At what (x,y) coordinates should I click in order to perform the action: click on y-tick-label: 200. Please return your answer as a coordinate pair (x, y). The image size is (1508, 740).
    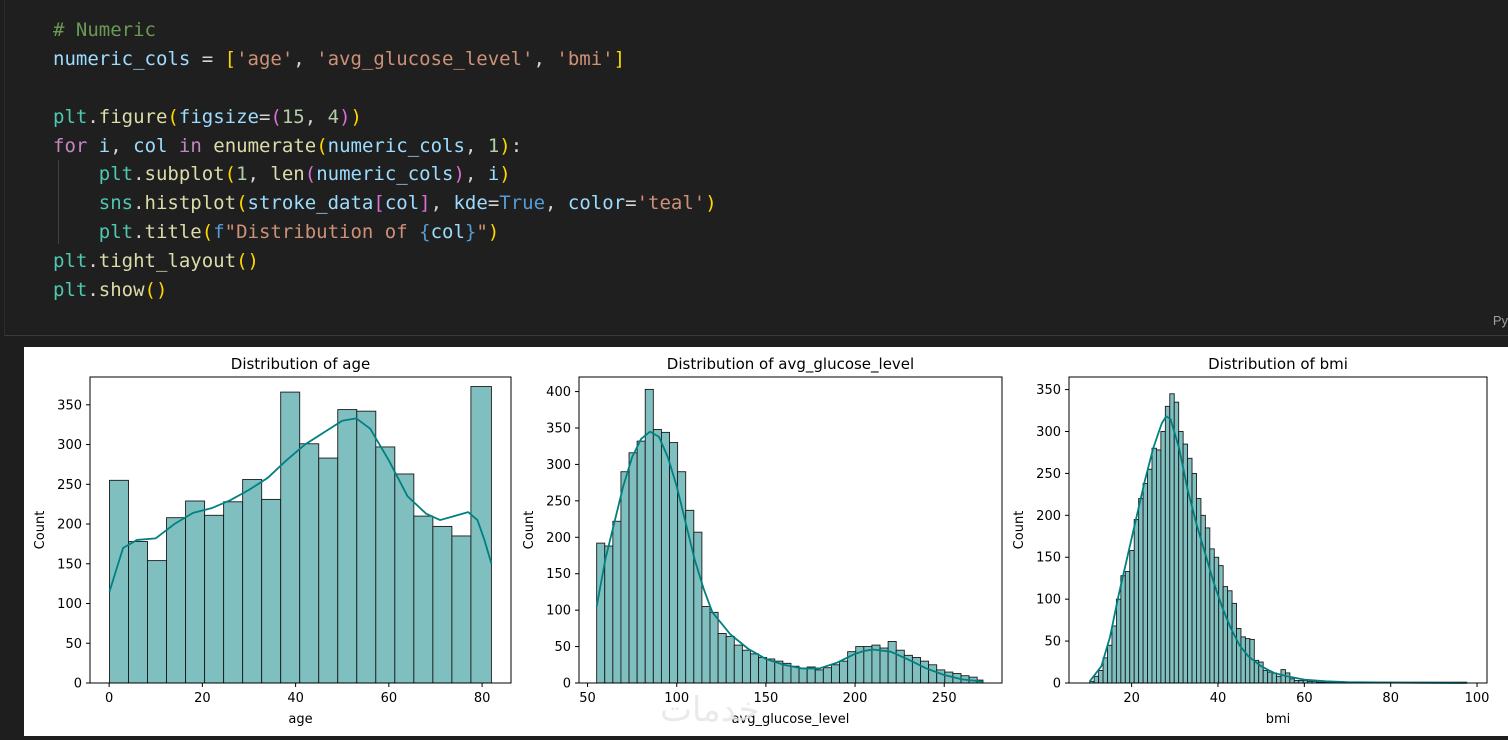
    Looking at the image, I should click on (558, 538).